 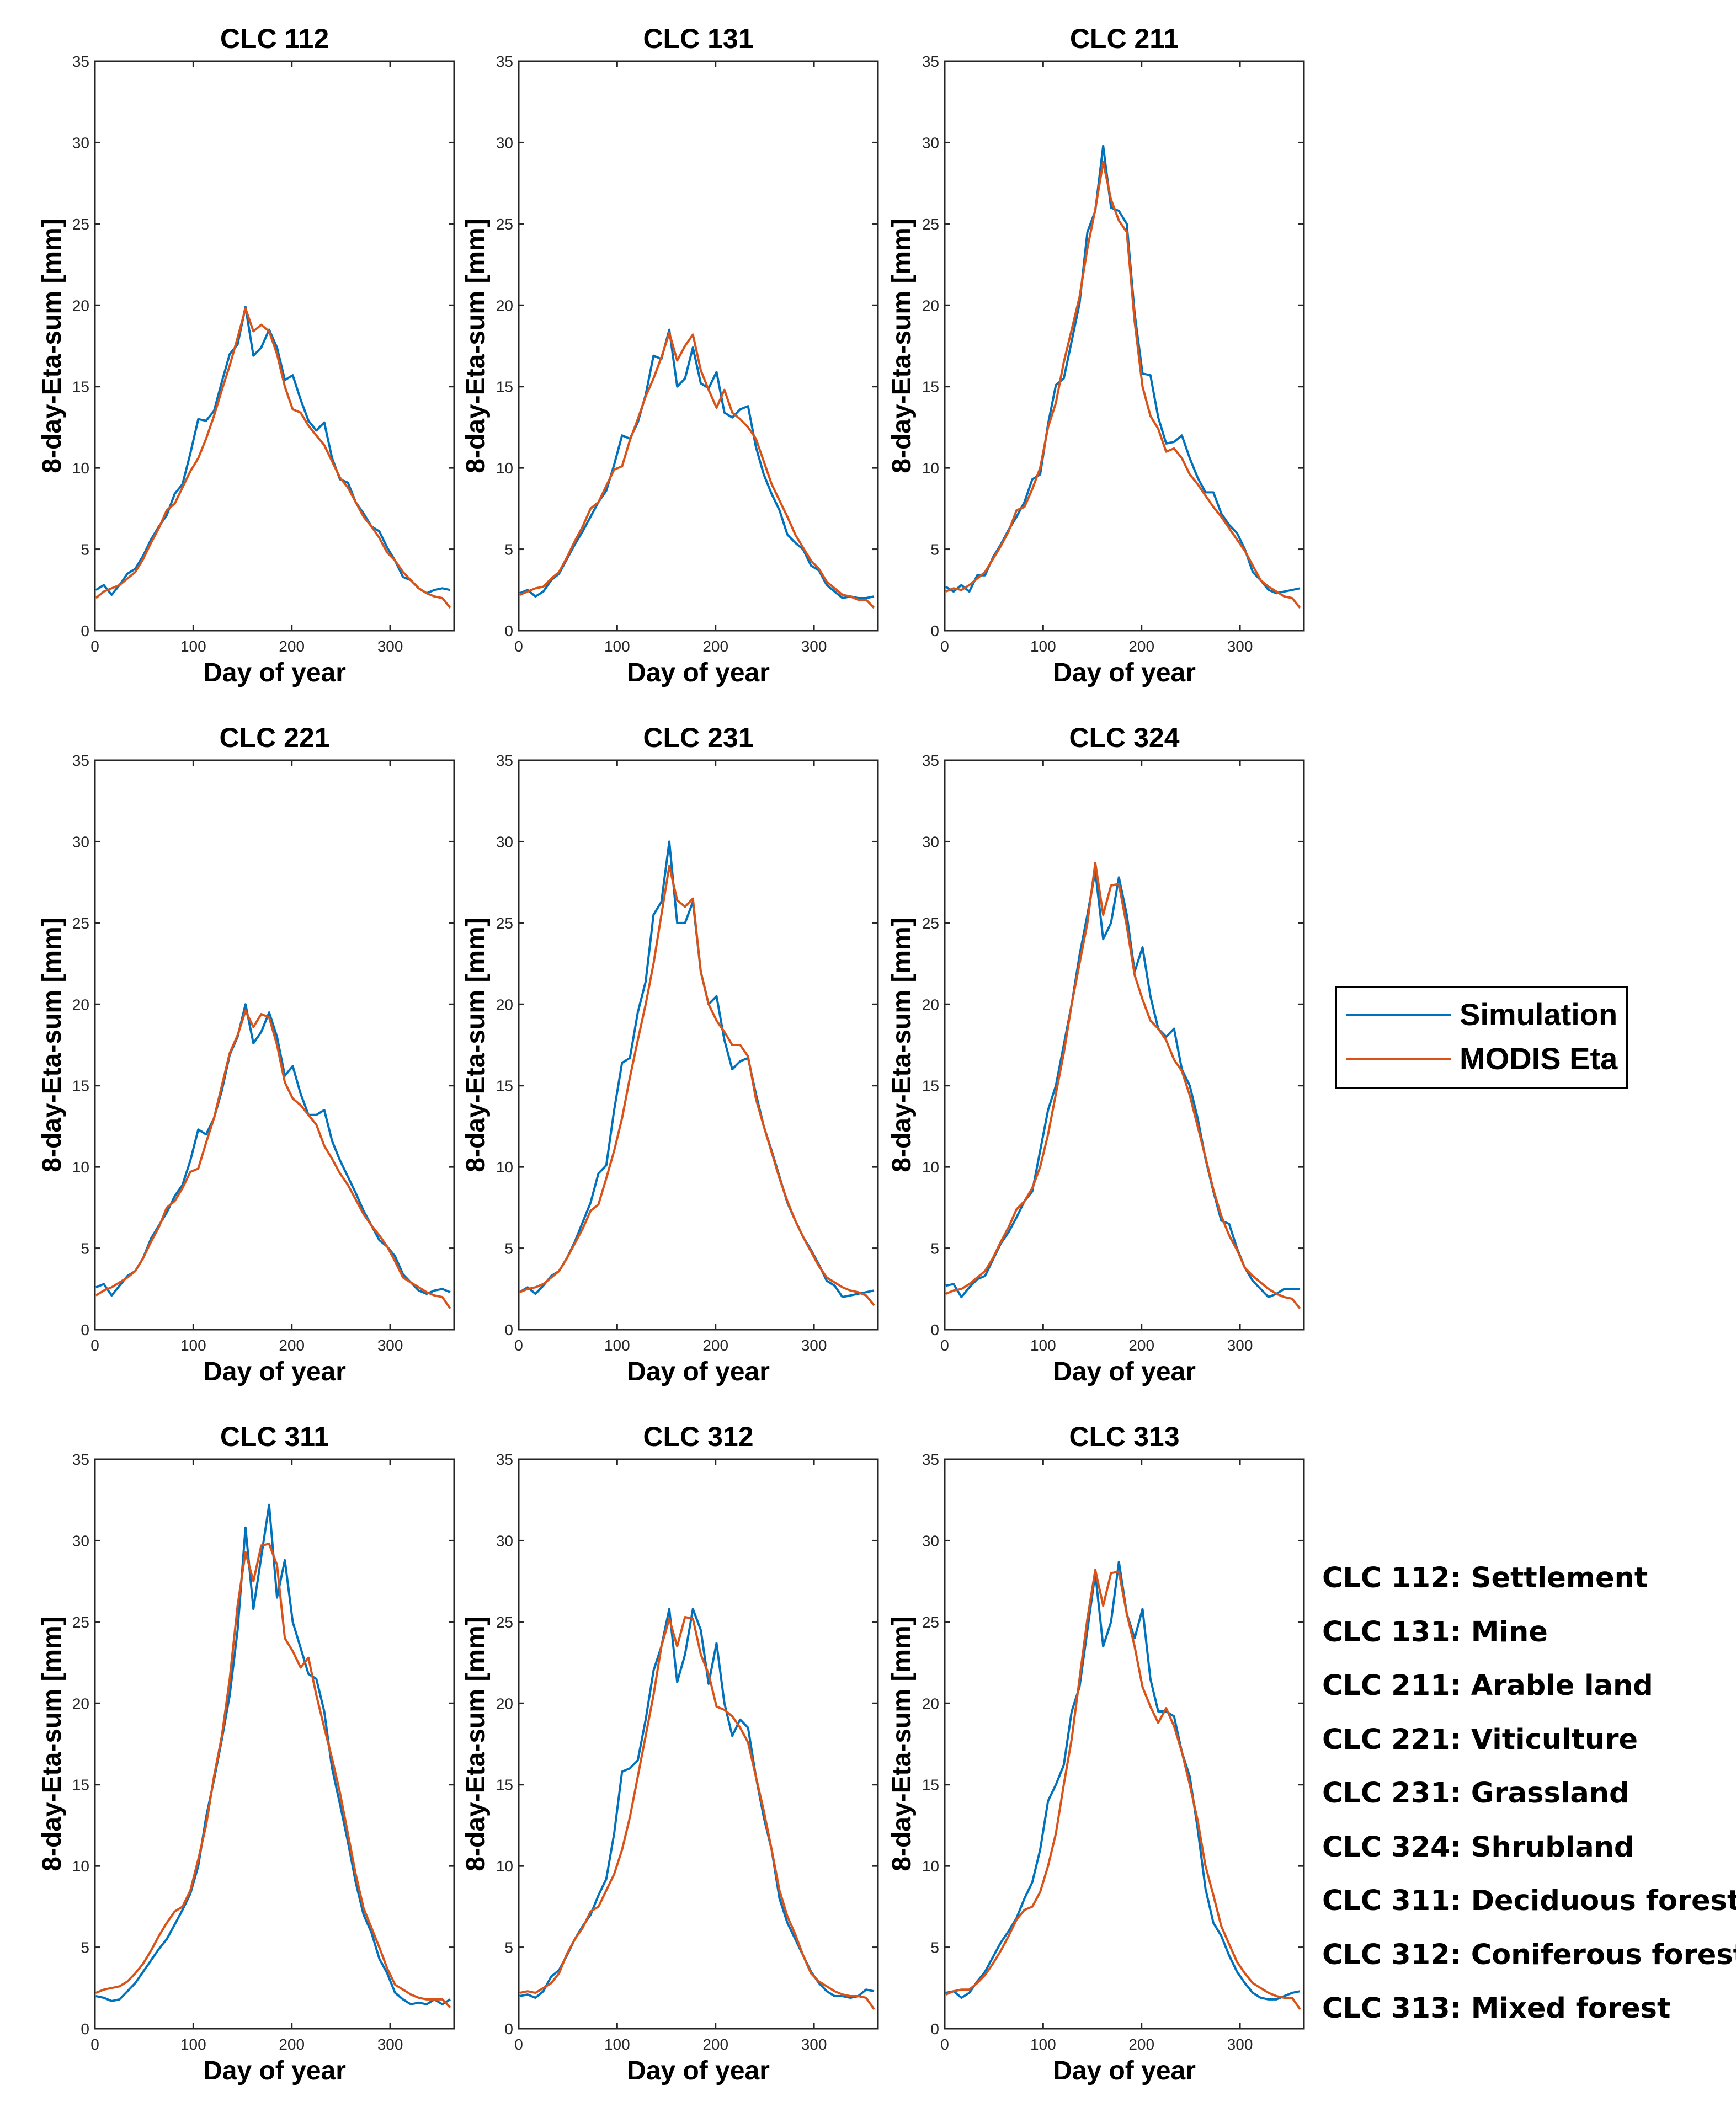 What do you see at coordinates (1124, 1436) in the screenshot?
I see `chart-title: CLC 313` at bounding box center [1124, 1436].